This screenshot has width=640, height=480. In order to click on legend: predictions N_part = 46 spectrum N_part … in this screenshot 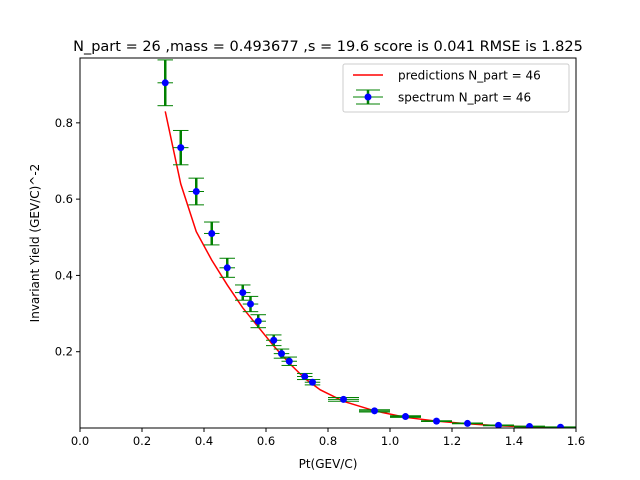, I will do `click(456, 88)`.